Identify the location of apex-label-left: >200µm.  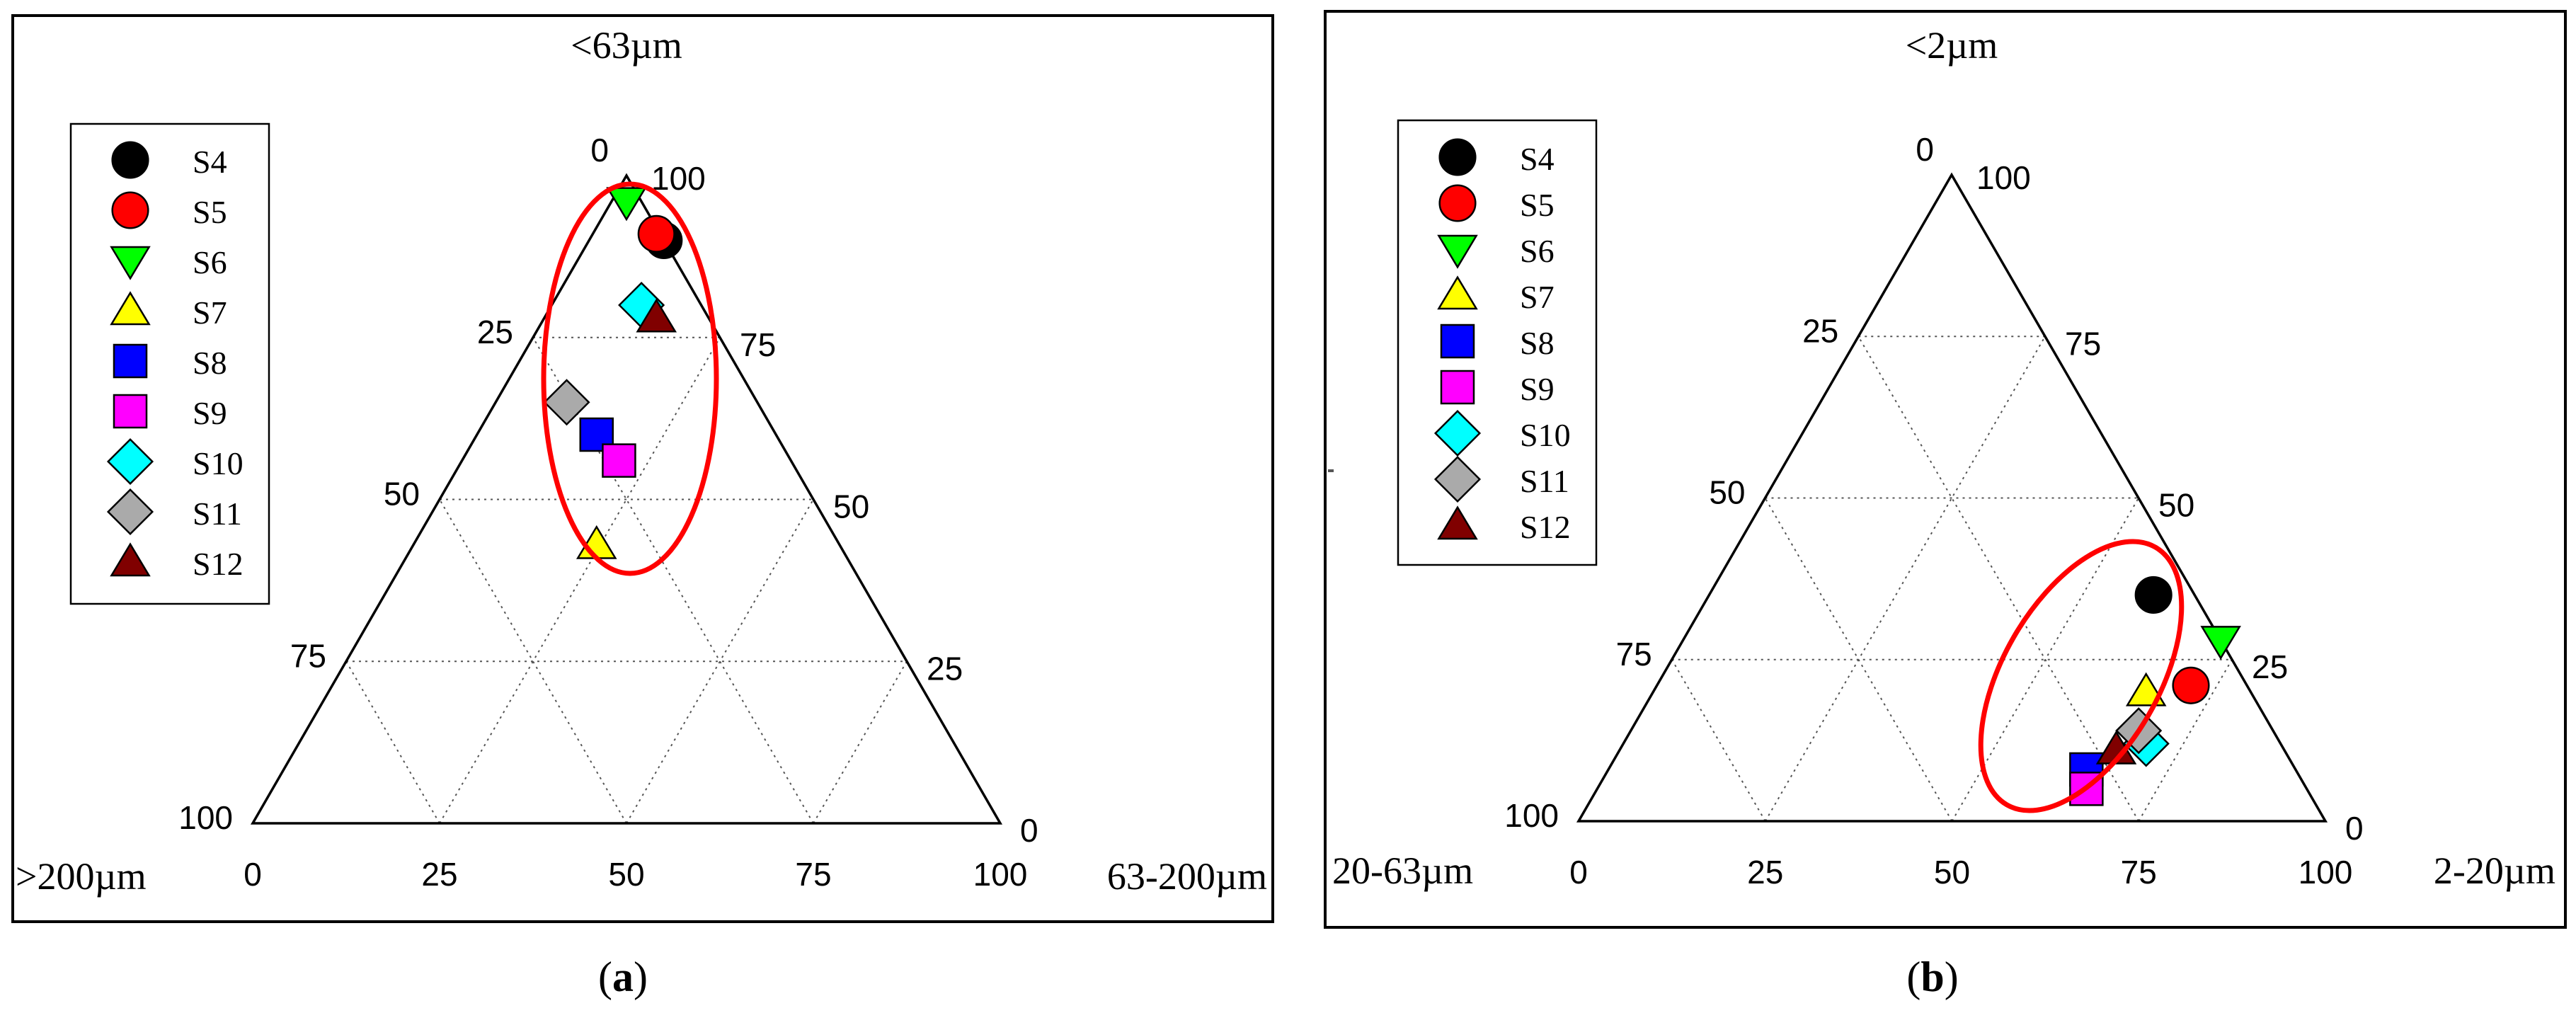
(81, 876).